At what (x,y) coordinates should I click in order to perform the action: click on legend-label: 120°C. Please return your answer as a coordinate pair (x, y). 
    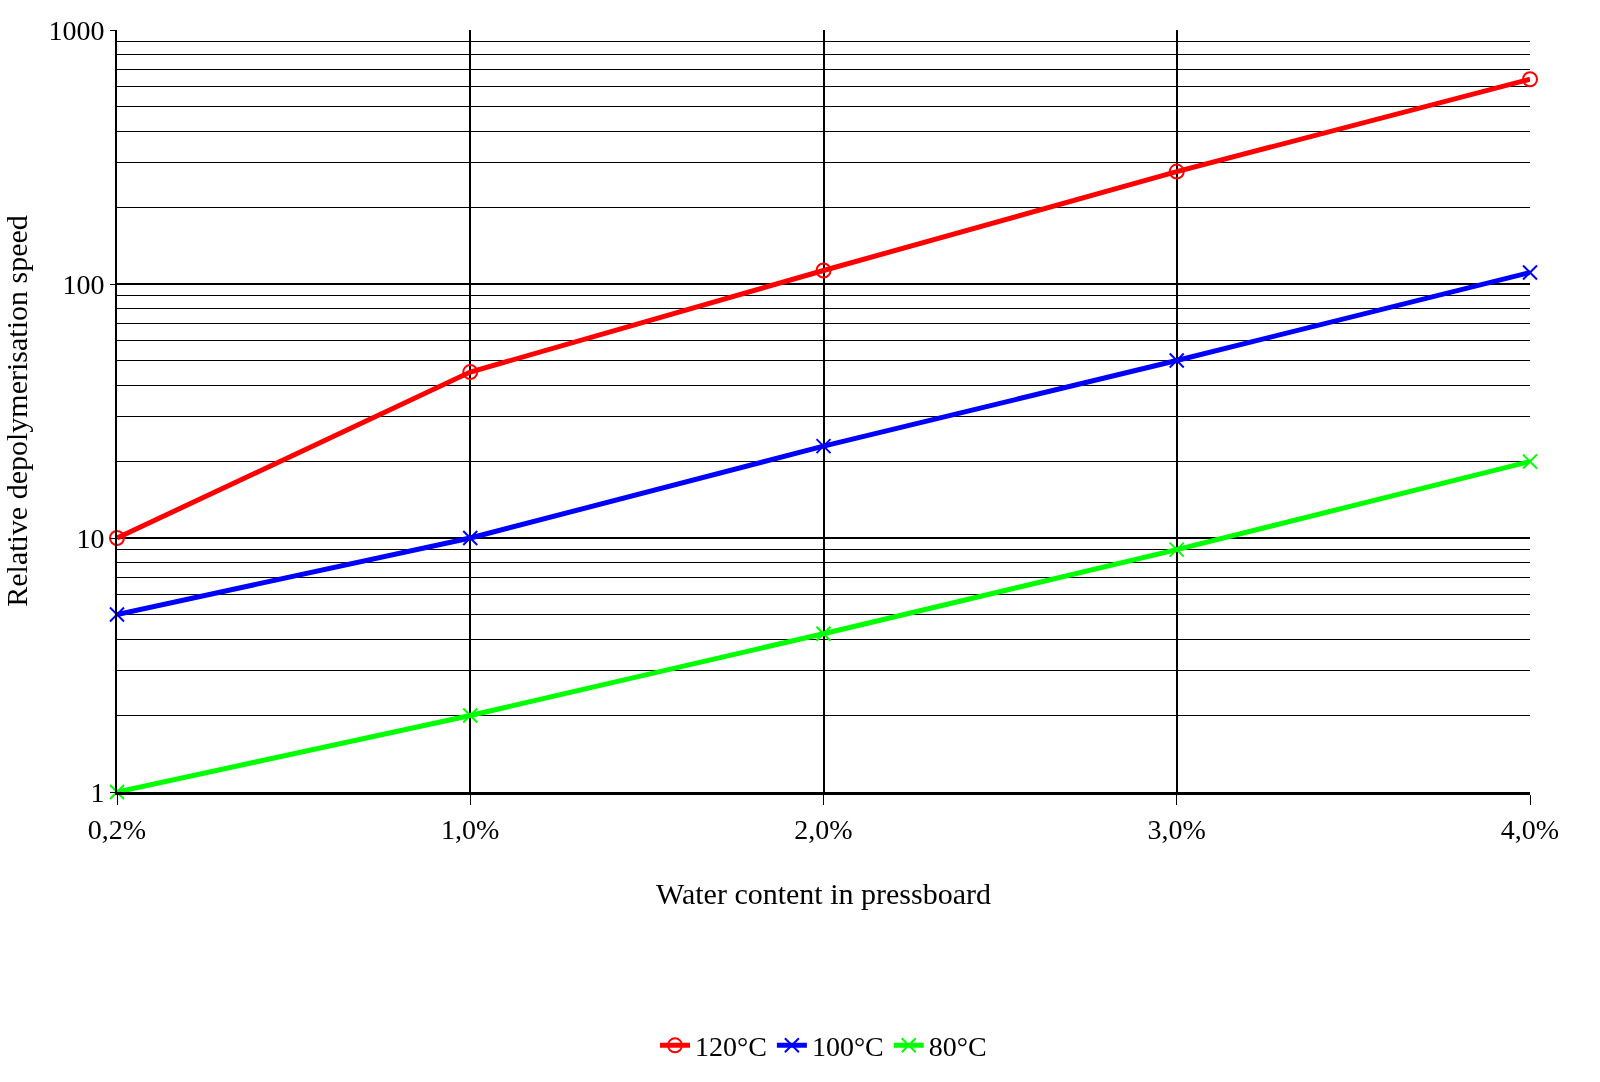
    Looking at the image, I should click on (731, 1047).